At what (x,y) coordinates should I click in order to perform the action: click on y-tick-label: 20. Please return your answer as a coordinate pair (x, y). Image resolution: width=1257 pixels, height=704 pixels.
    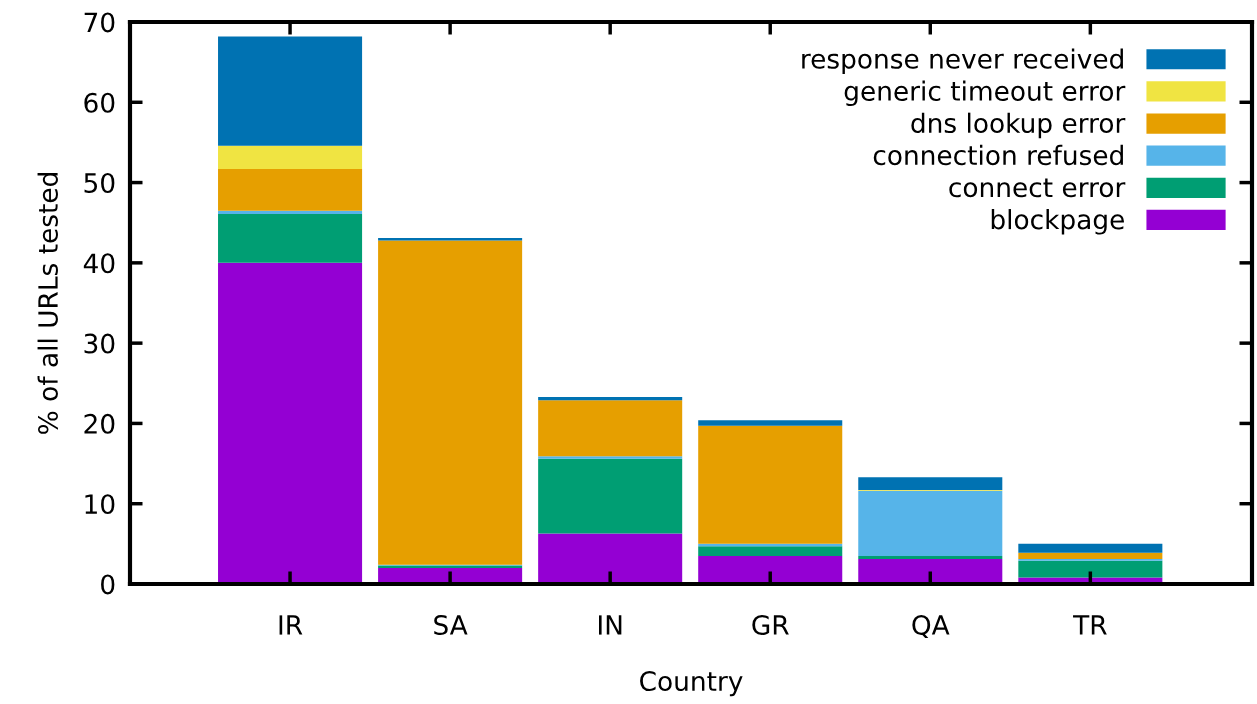
    Looking at the image, I should click on (99, 423).